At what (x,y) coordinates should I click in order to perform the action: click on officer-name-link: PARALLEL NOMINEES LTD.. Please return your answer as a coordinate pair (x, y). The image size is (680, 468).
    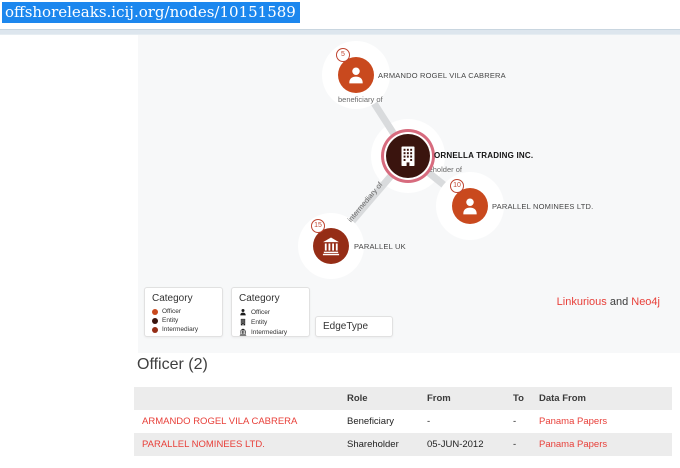
    Looking at the image, I should click on (203, 444).